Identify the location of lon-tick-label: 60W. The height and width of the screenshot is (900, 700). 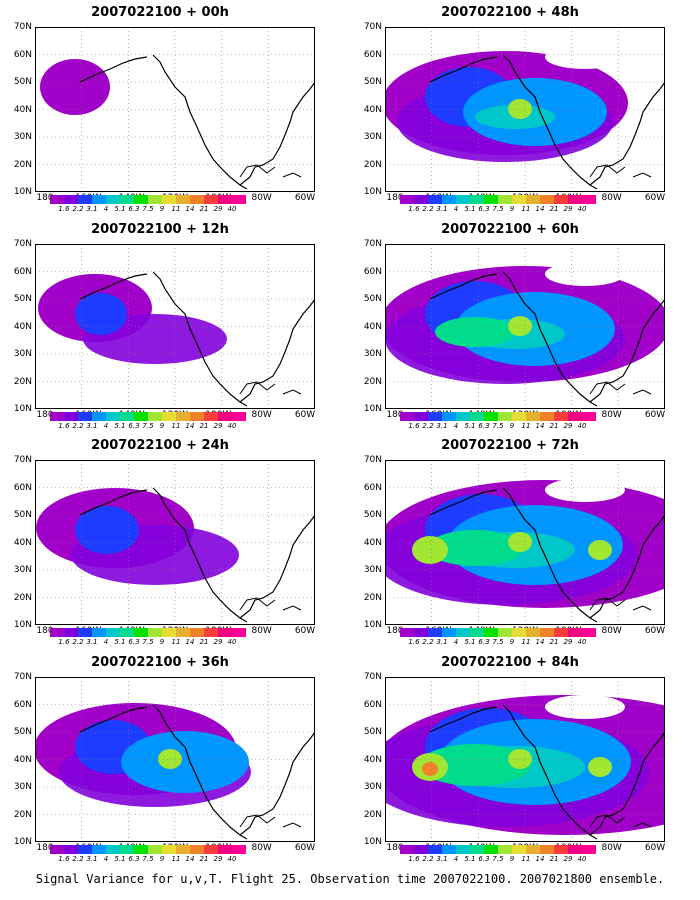
(305, 198).